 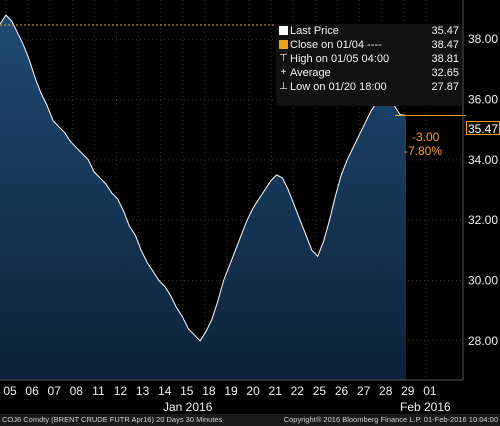 What do you see at coordinates (253, 391) in the screenshot?
I see `x-tick-label: 20` at bounding box center [253, 391].